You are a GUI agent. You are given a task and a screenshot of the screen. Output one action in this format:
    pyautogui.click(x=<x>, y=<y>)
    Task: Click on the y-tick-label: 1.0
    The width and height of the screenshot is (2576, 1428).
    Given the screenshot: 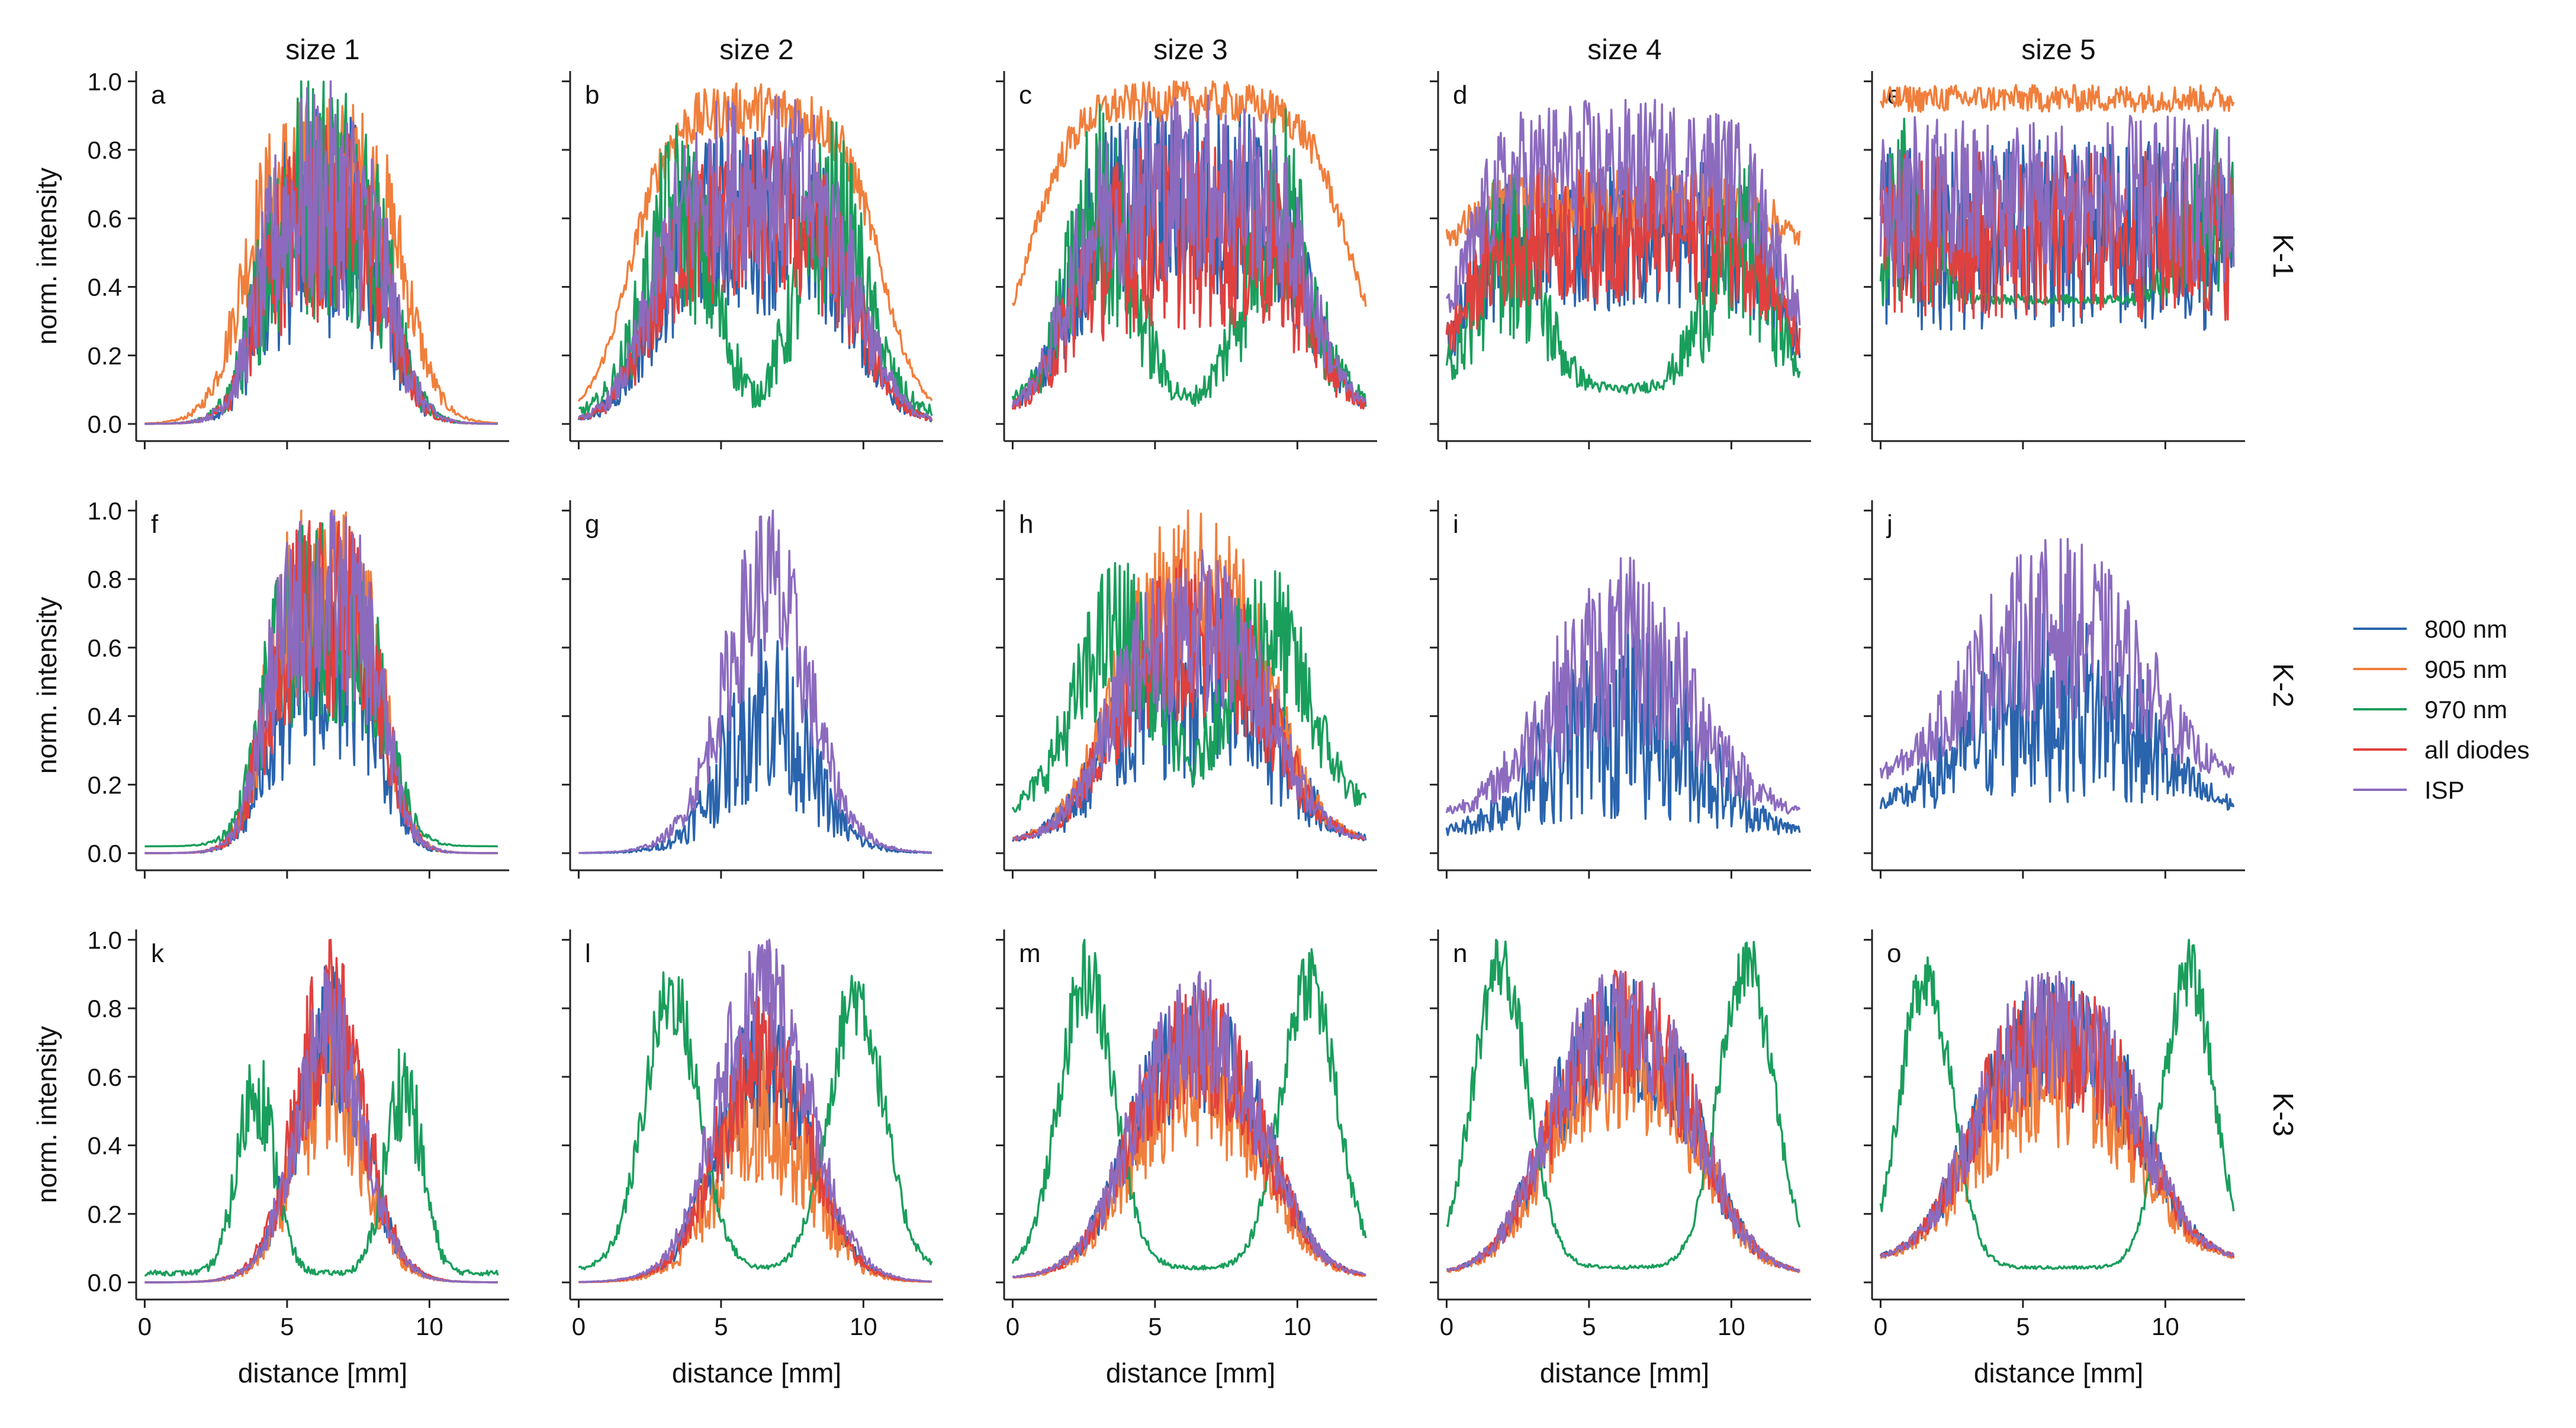 What is the action you would take?
    pyautogui.click(x=105, y=81)
    